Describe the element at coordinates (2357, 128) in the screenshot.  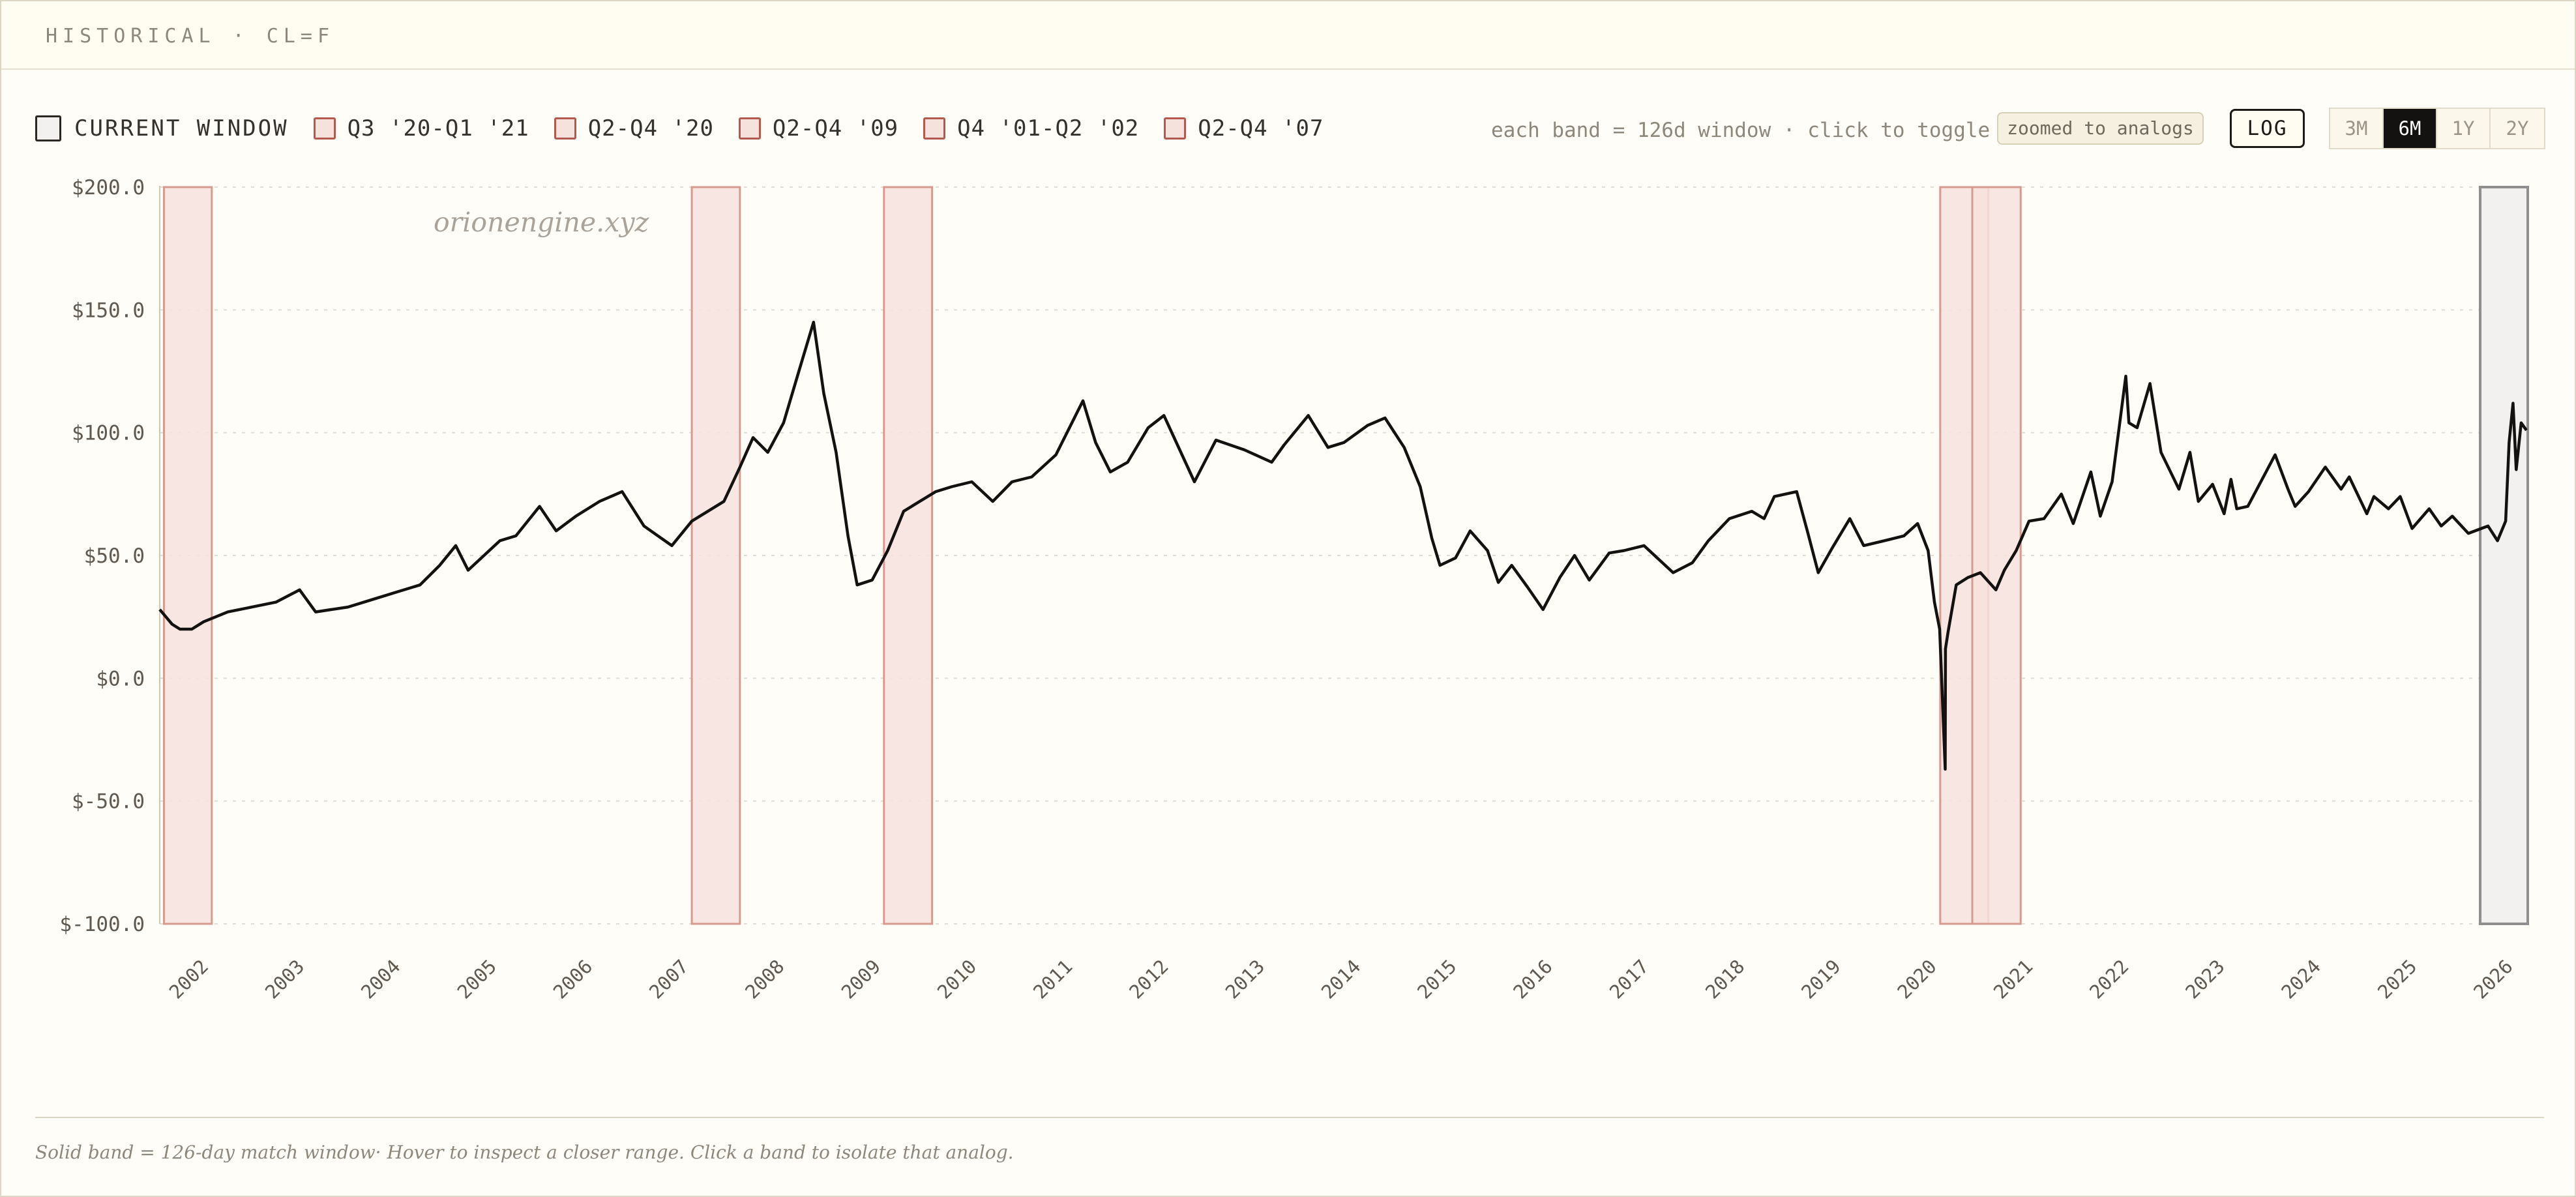
I see `range-button-3m: 3M` at that location.